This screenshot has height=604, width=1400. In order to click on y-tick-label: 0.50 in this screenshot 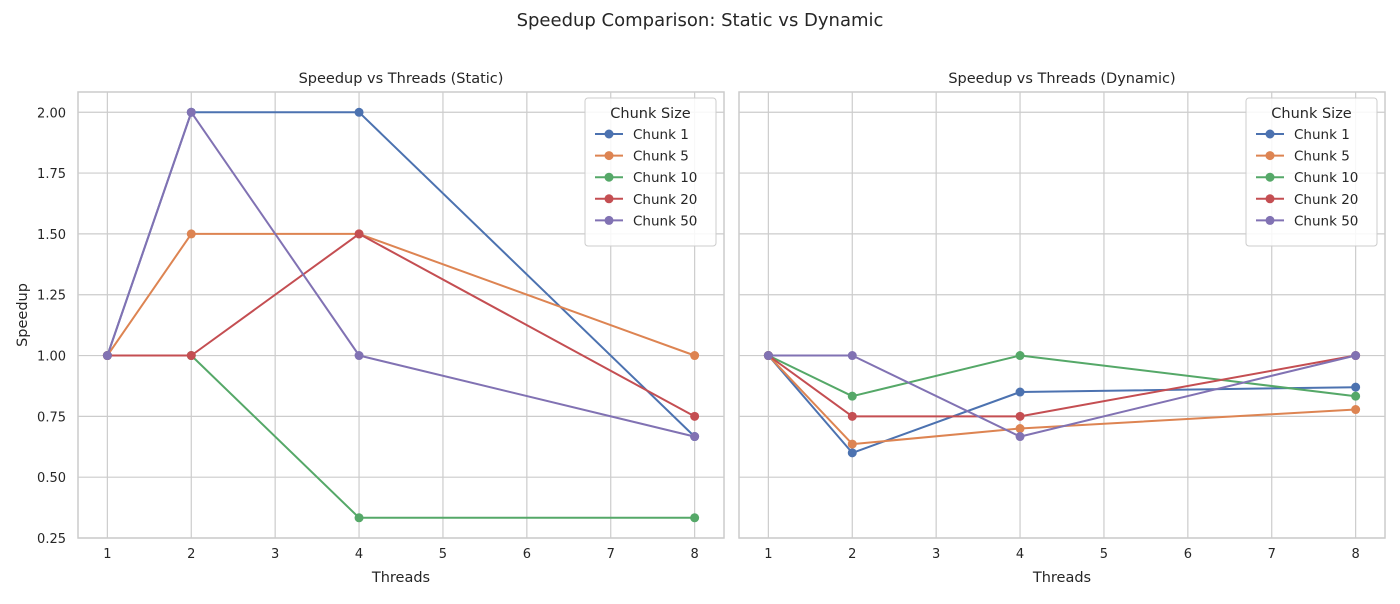, I will do `click(51, 478)`.